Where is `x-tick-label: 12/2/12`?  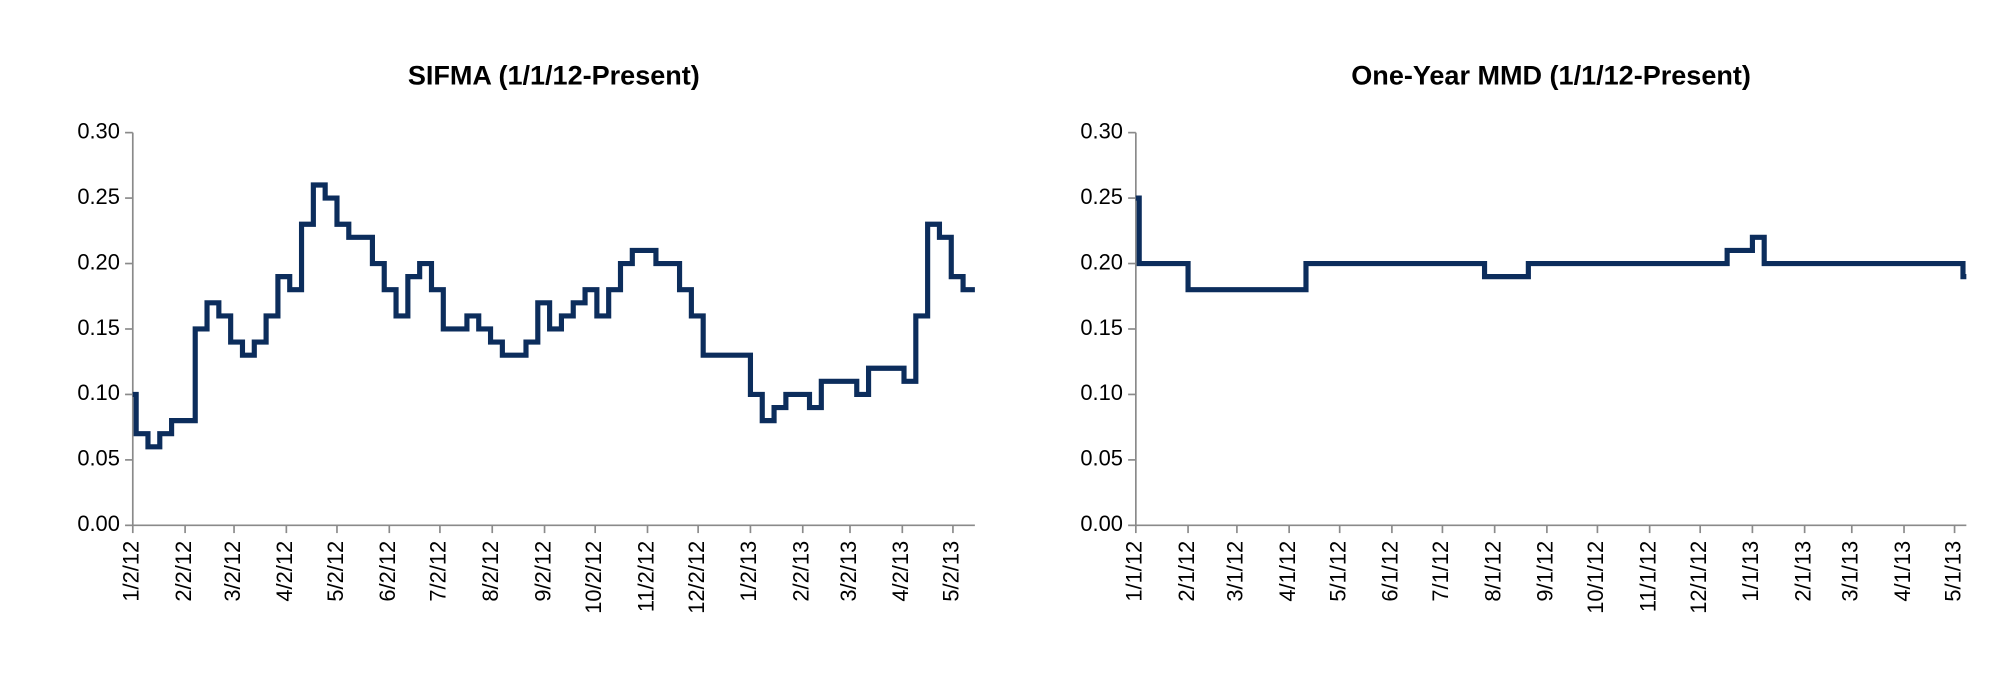 x-tick-label: 12/2/12 is located at coordinates (696, 577).